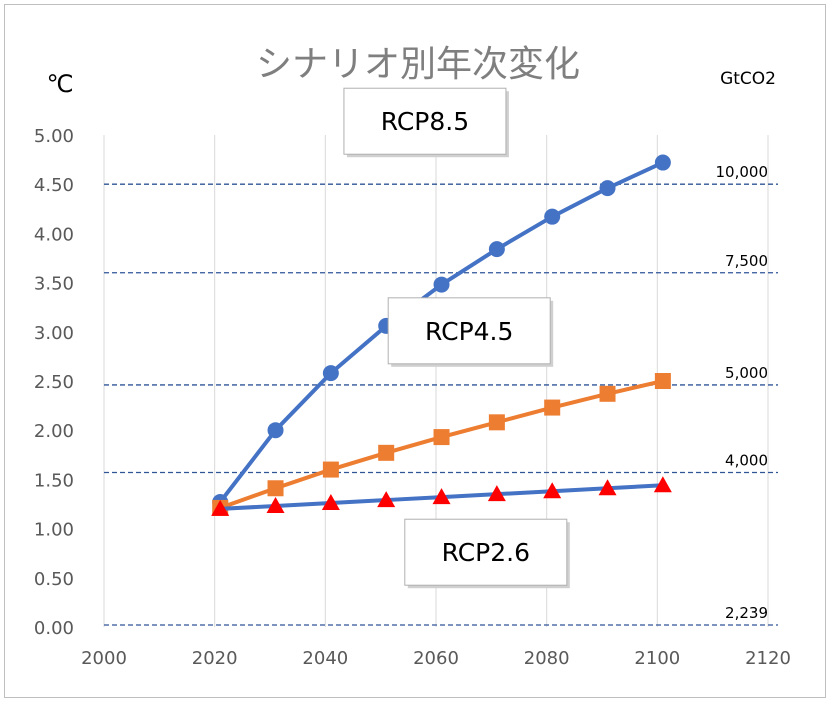 This screenshot has width=832, height=704. What do you see at coordinates (54, 185) in the screenshot?
I see `y-tick-label: 4.50` at bounding box center [54, 185].